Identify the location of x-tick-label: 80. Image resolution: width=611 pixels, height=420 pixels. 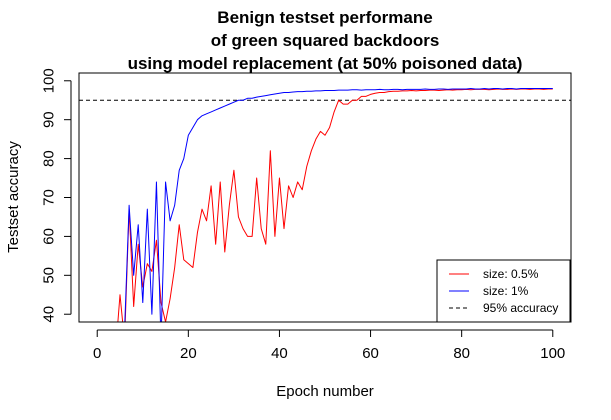
(461, 353).